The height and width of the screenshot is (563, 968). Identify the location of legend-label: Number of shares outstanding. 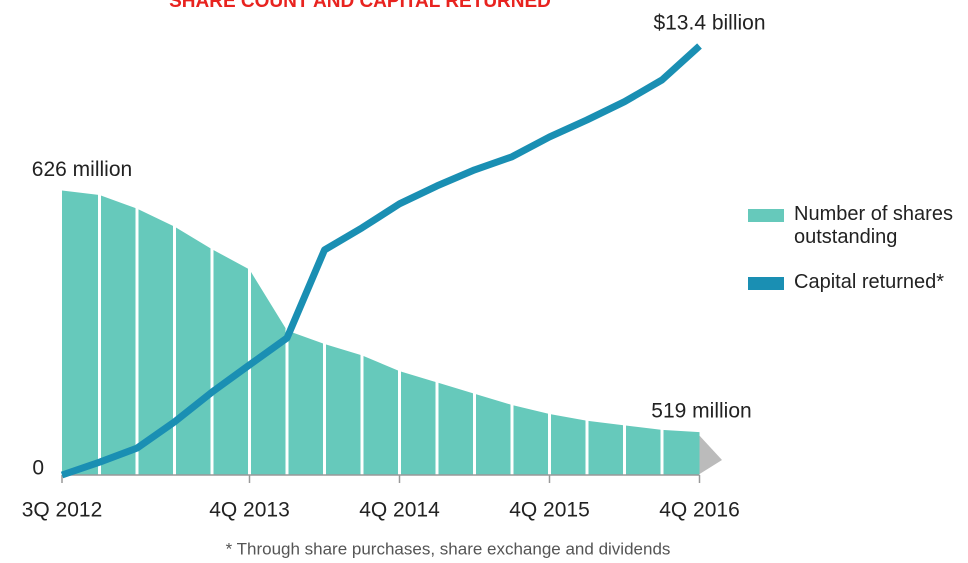
(873, 225).